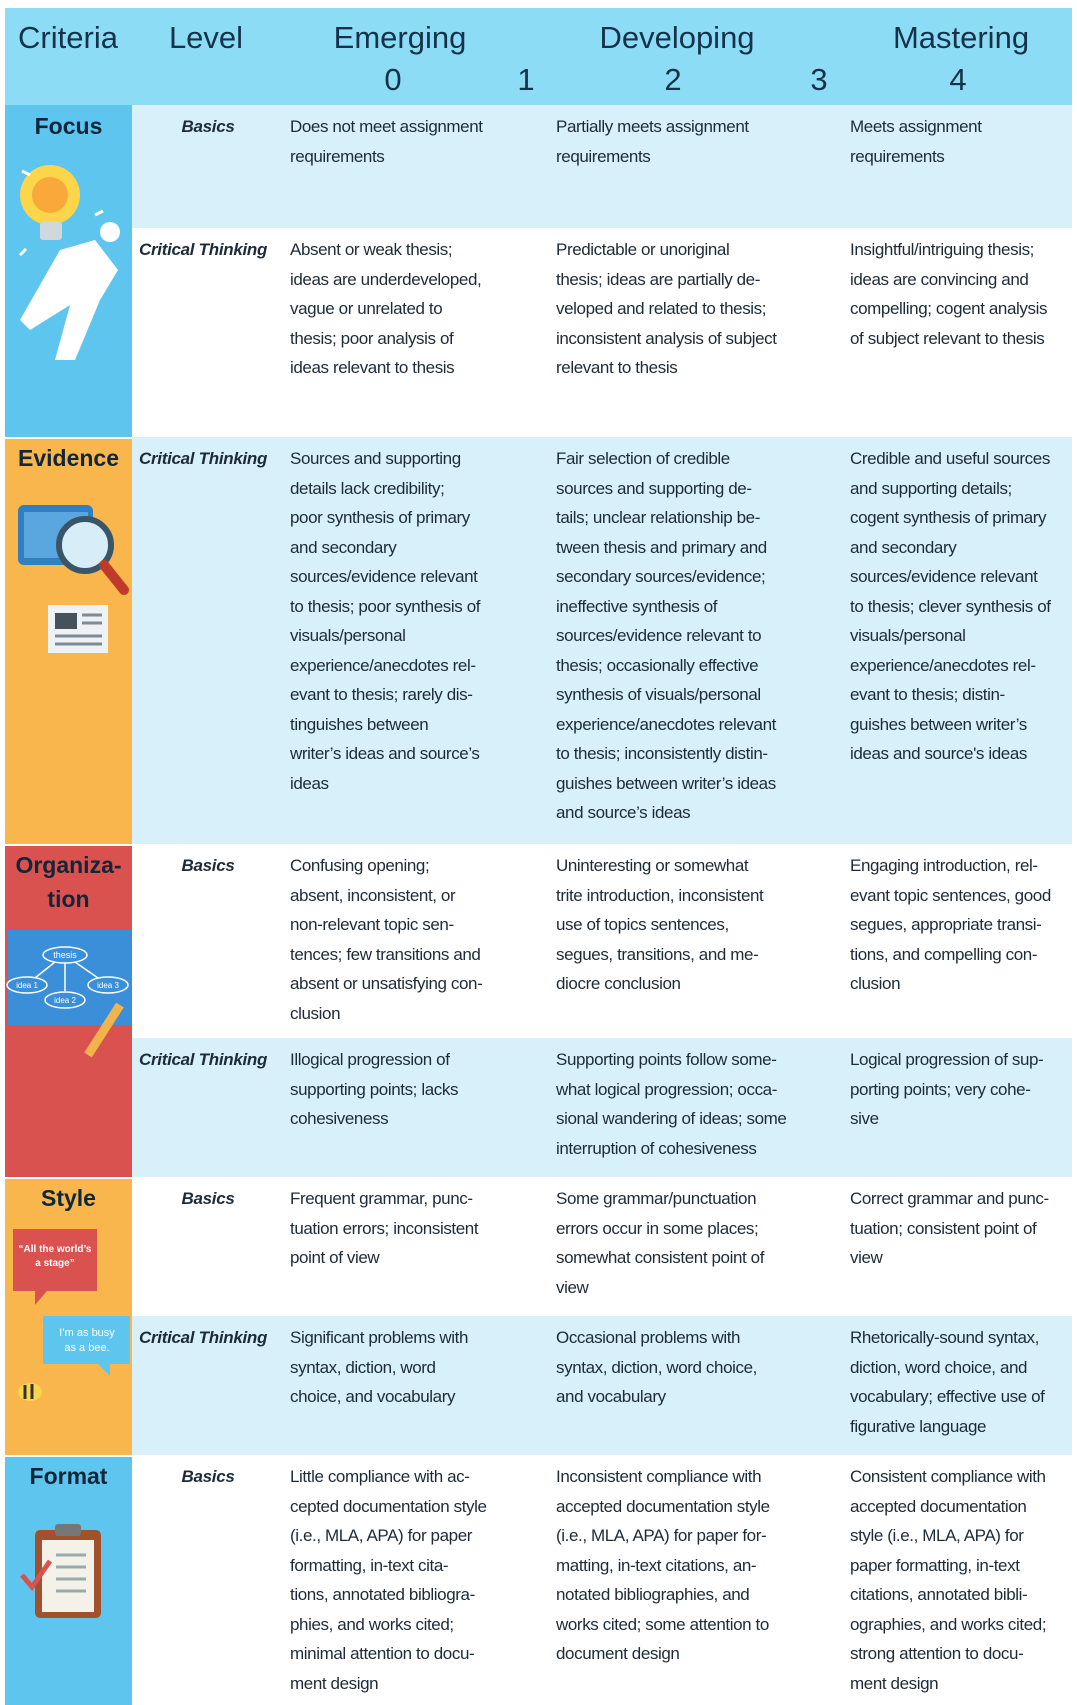  I want to click on header-score: 4, so click(958, 79).